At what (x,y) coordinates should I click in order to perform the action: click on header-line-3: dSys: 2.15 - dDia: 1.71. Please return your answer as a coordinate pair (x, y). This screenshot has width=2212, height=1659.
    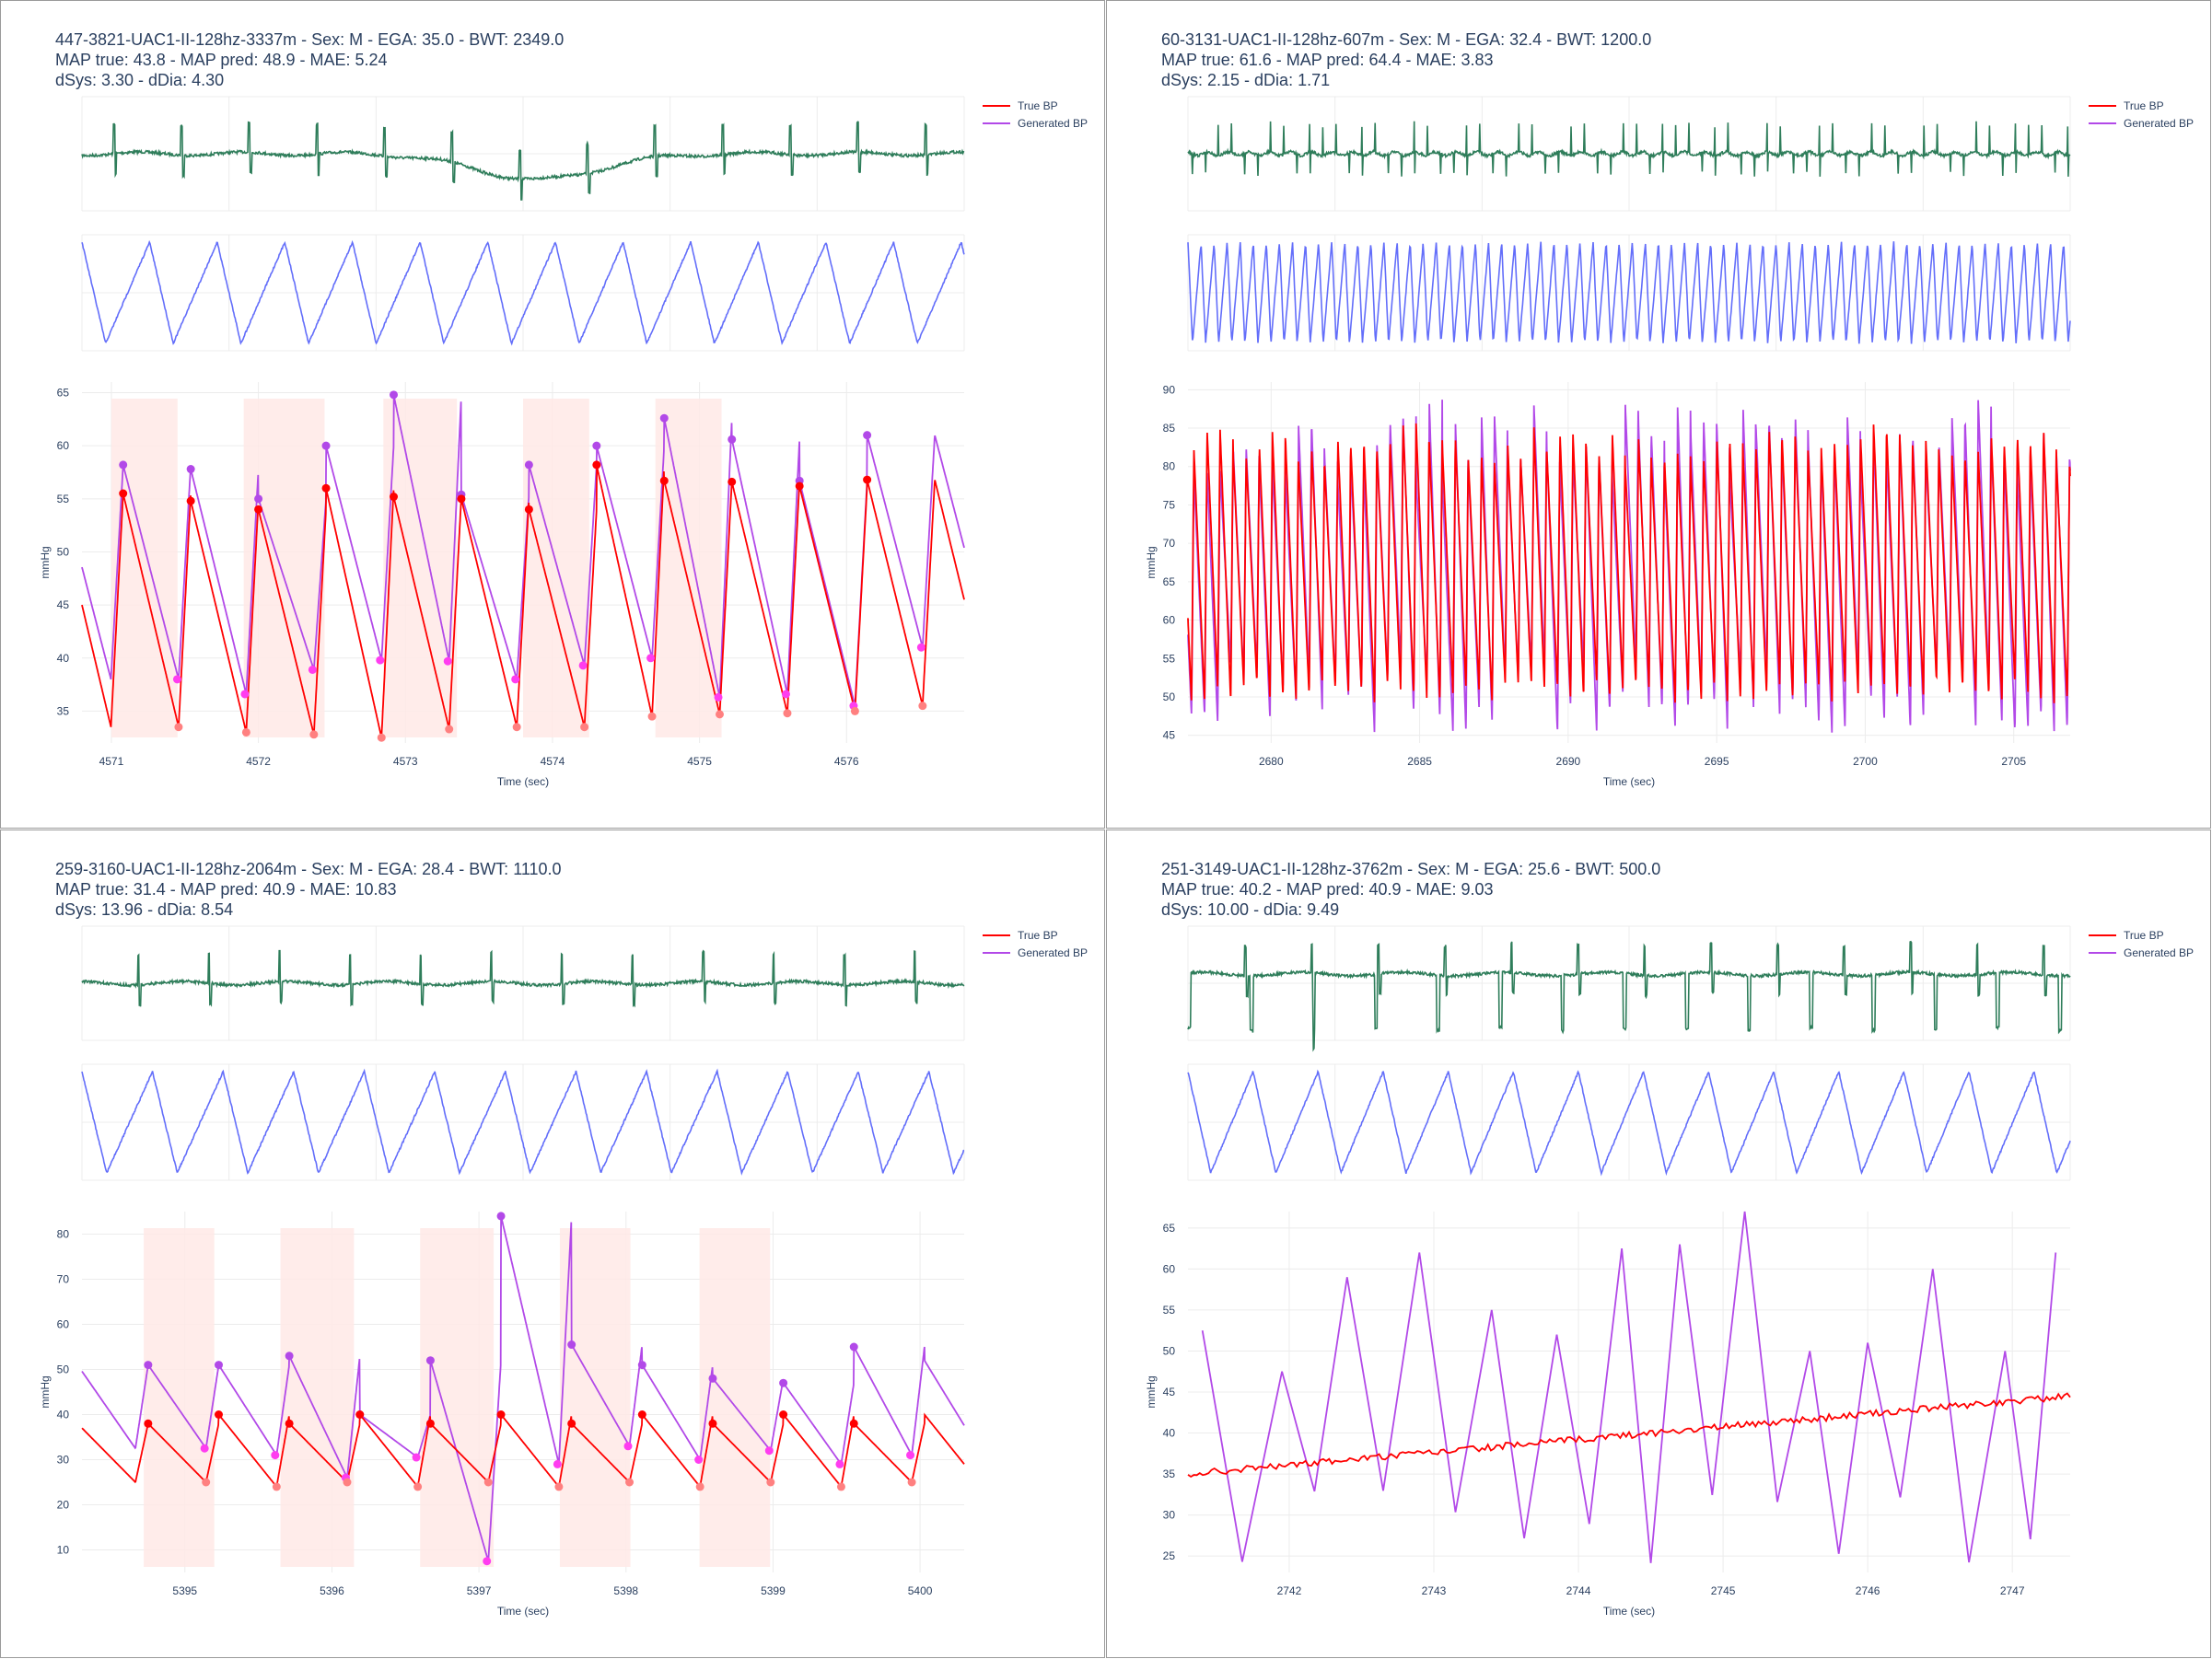
    Looking at the image, I should click on (1246, 80).